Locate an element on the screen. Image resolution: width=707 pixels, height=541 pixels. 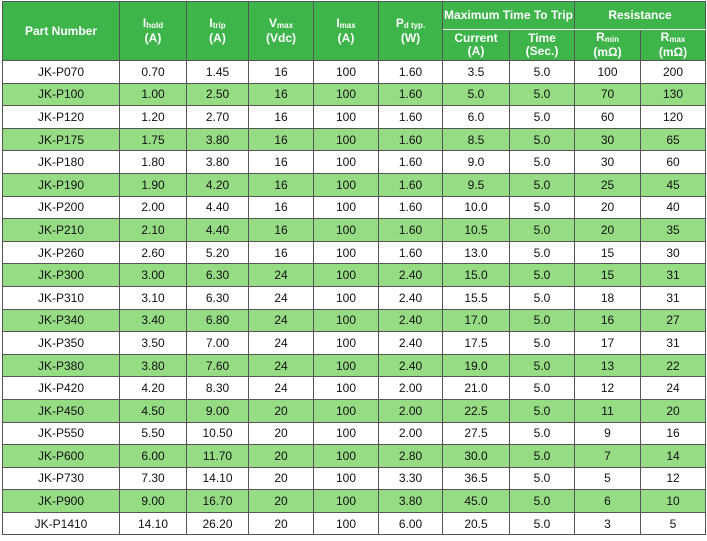
table-cell: 4.20 is located at coordinates (217, 184).